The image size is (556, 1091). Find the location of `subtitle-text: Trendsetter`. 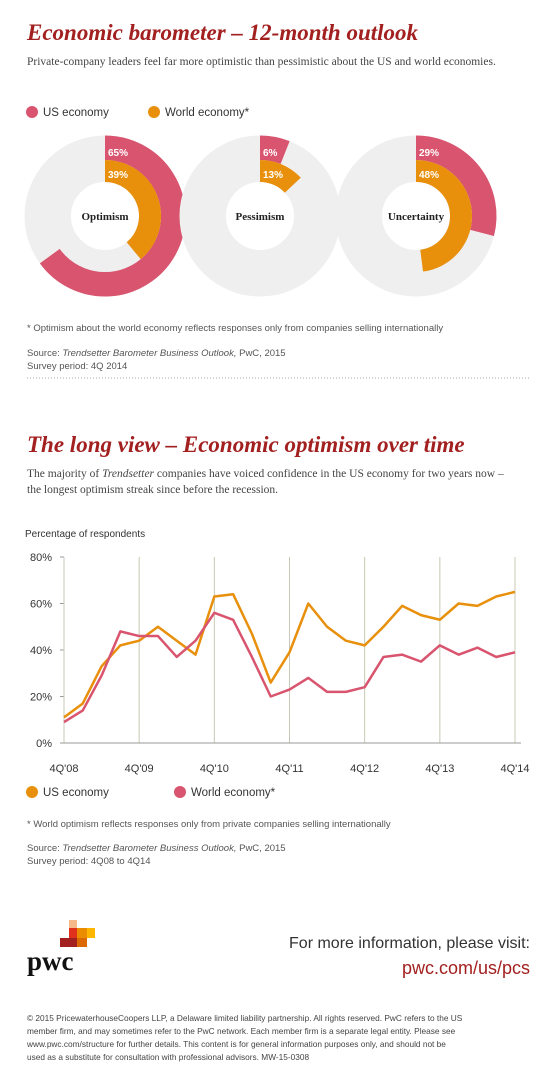

subtitle-text: Trendsetter is located at coordinates (128, 474).